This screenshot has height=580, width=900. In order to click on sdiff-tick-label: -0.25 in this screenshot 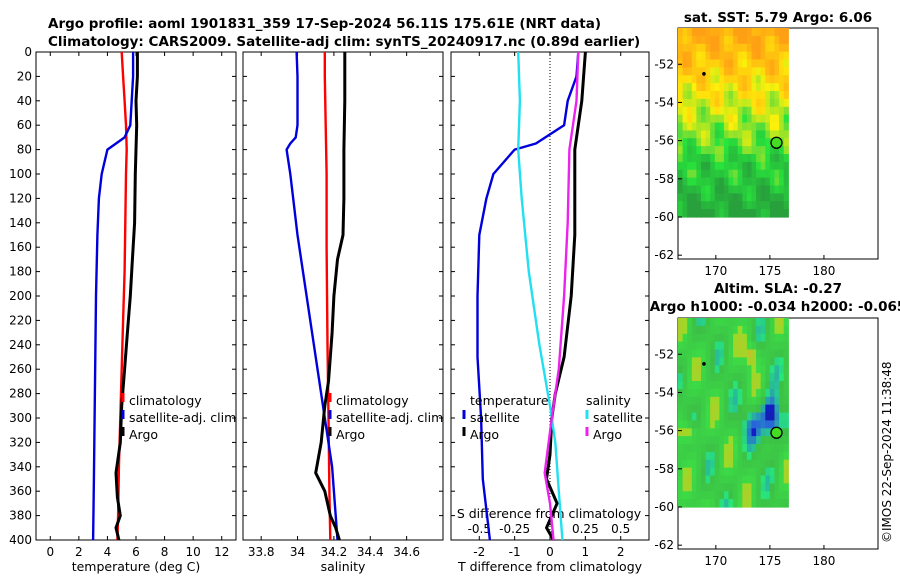, I will do `click(514, 529)`.